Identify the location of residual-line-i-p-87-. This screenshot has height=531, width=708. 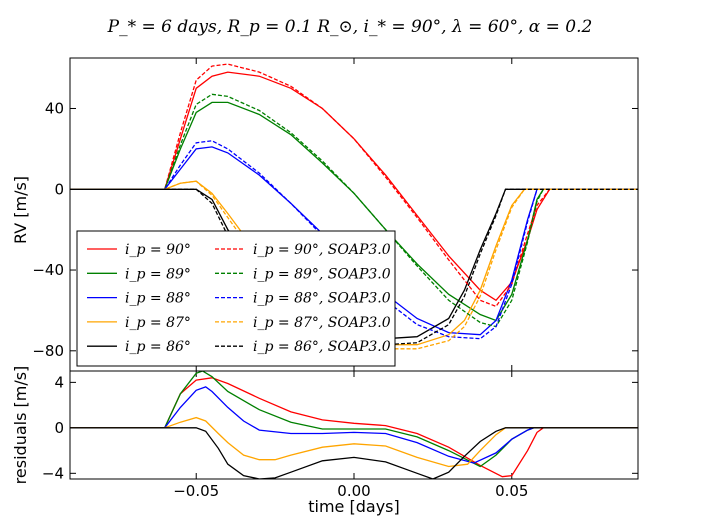
(354, 442).